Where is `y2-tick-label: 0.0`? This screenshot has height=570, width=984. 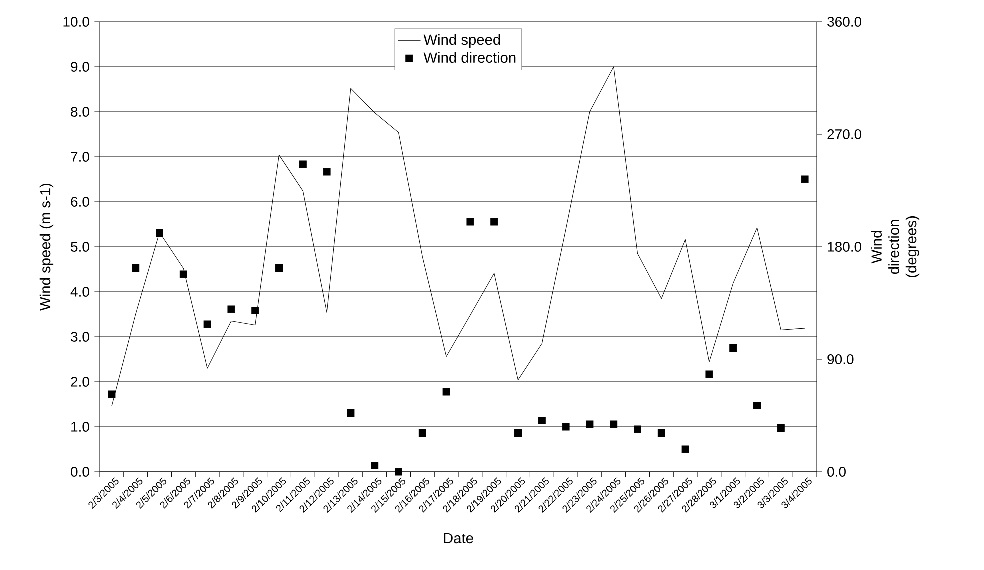 y2-tick-label: 0.0 is located at coordinates (837, 472).